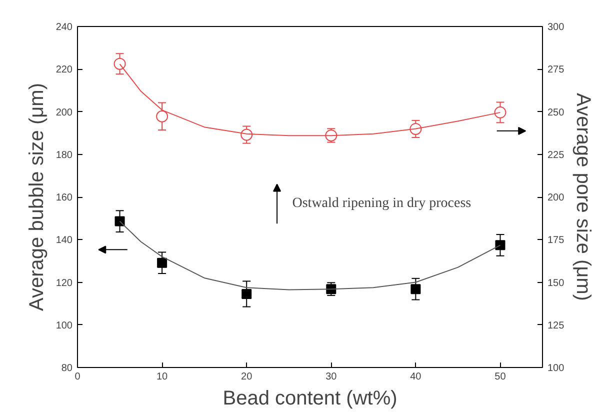 The width and height of the screenshot is (597, 412). What do you see at coordinates (64, 198) in the screenshot?
I see `y-tick-label: 160` at bounding box center [64, 198].